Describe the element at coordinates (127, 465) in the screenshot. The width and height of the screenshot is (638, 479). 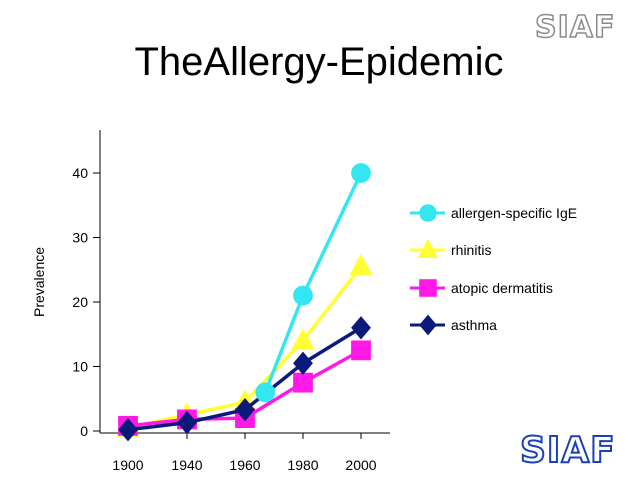
I see `x-tick-label: 1900` at that location.